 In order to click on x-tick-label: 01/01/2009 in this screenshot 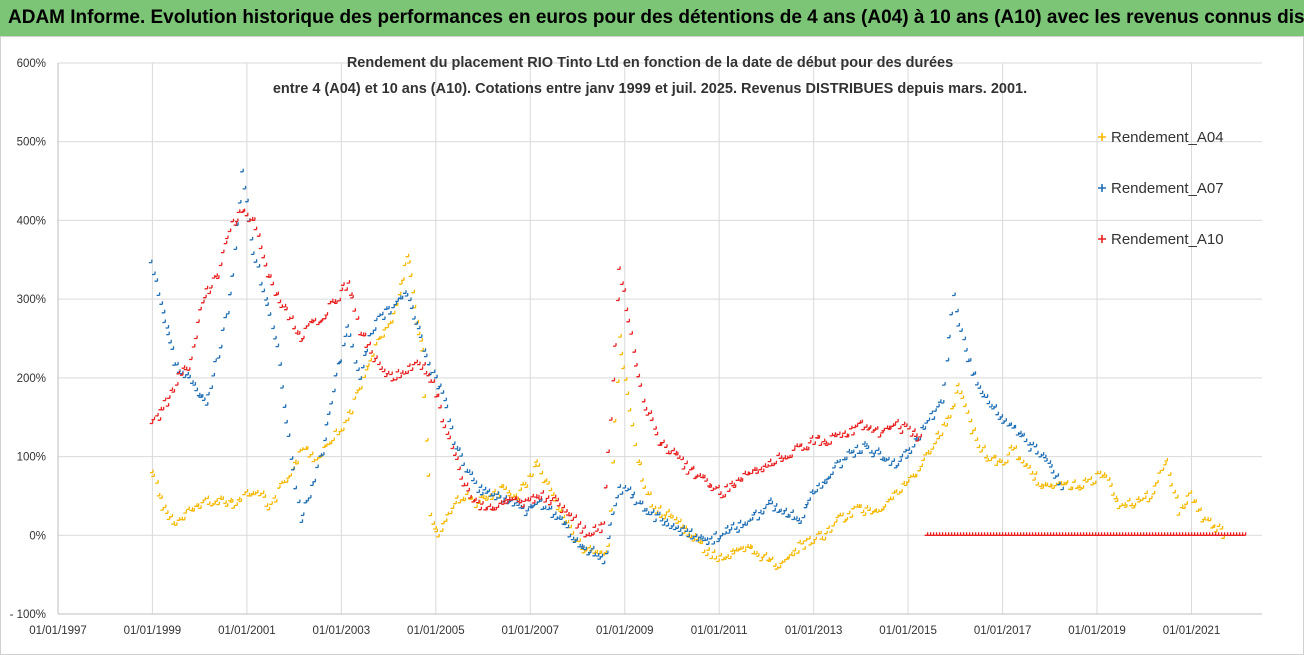, I will do `click(625, 631)`.